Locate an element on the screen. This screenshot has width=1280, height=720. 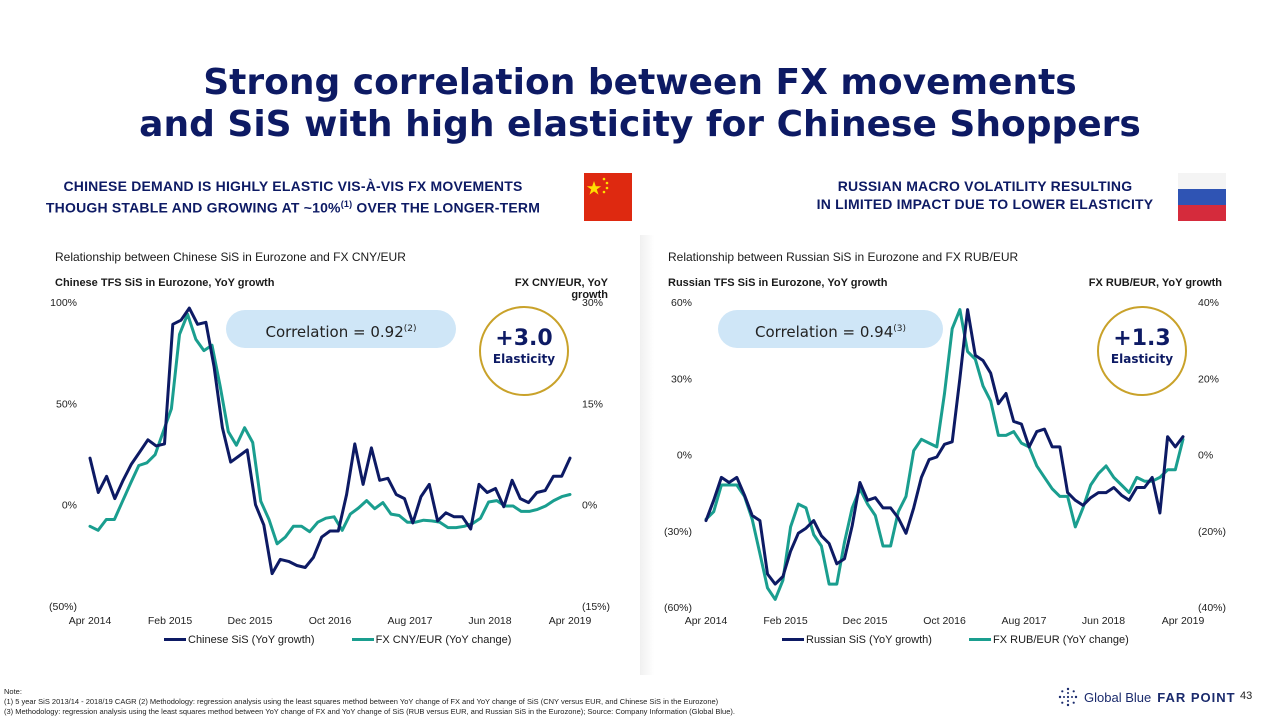
globe-dots-icon is located at coordinates (1068, 697).